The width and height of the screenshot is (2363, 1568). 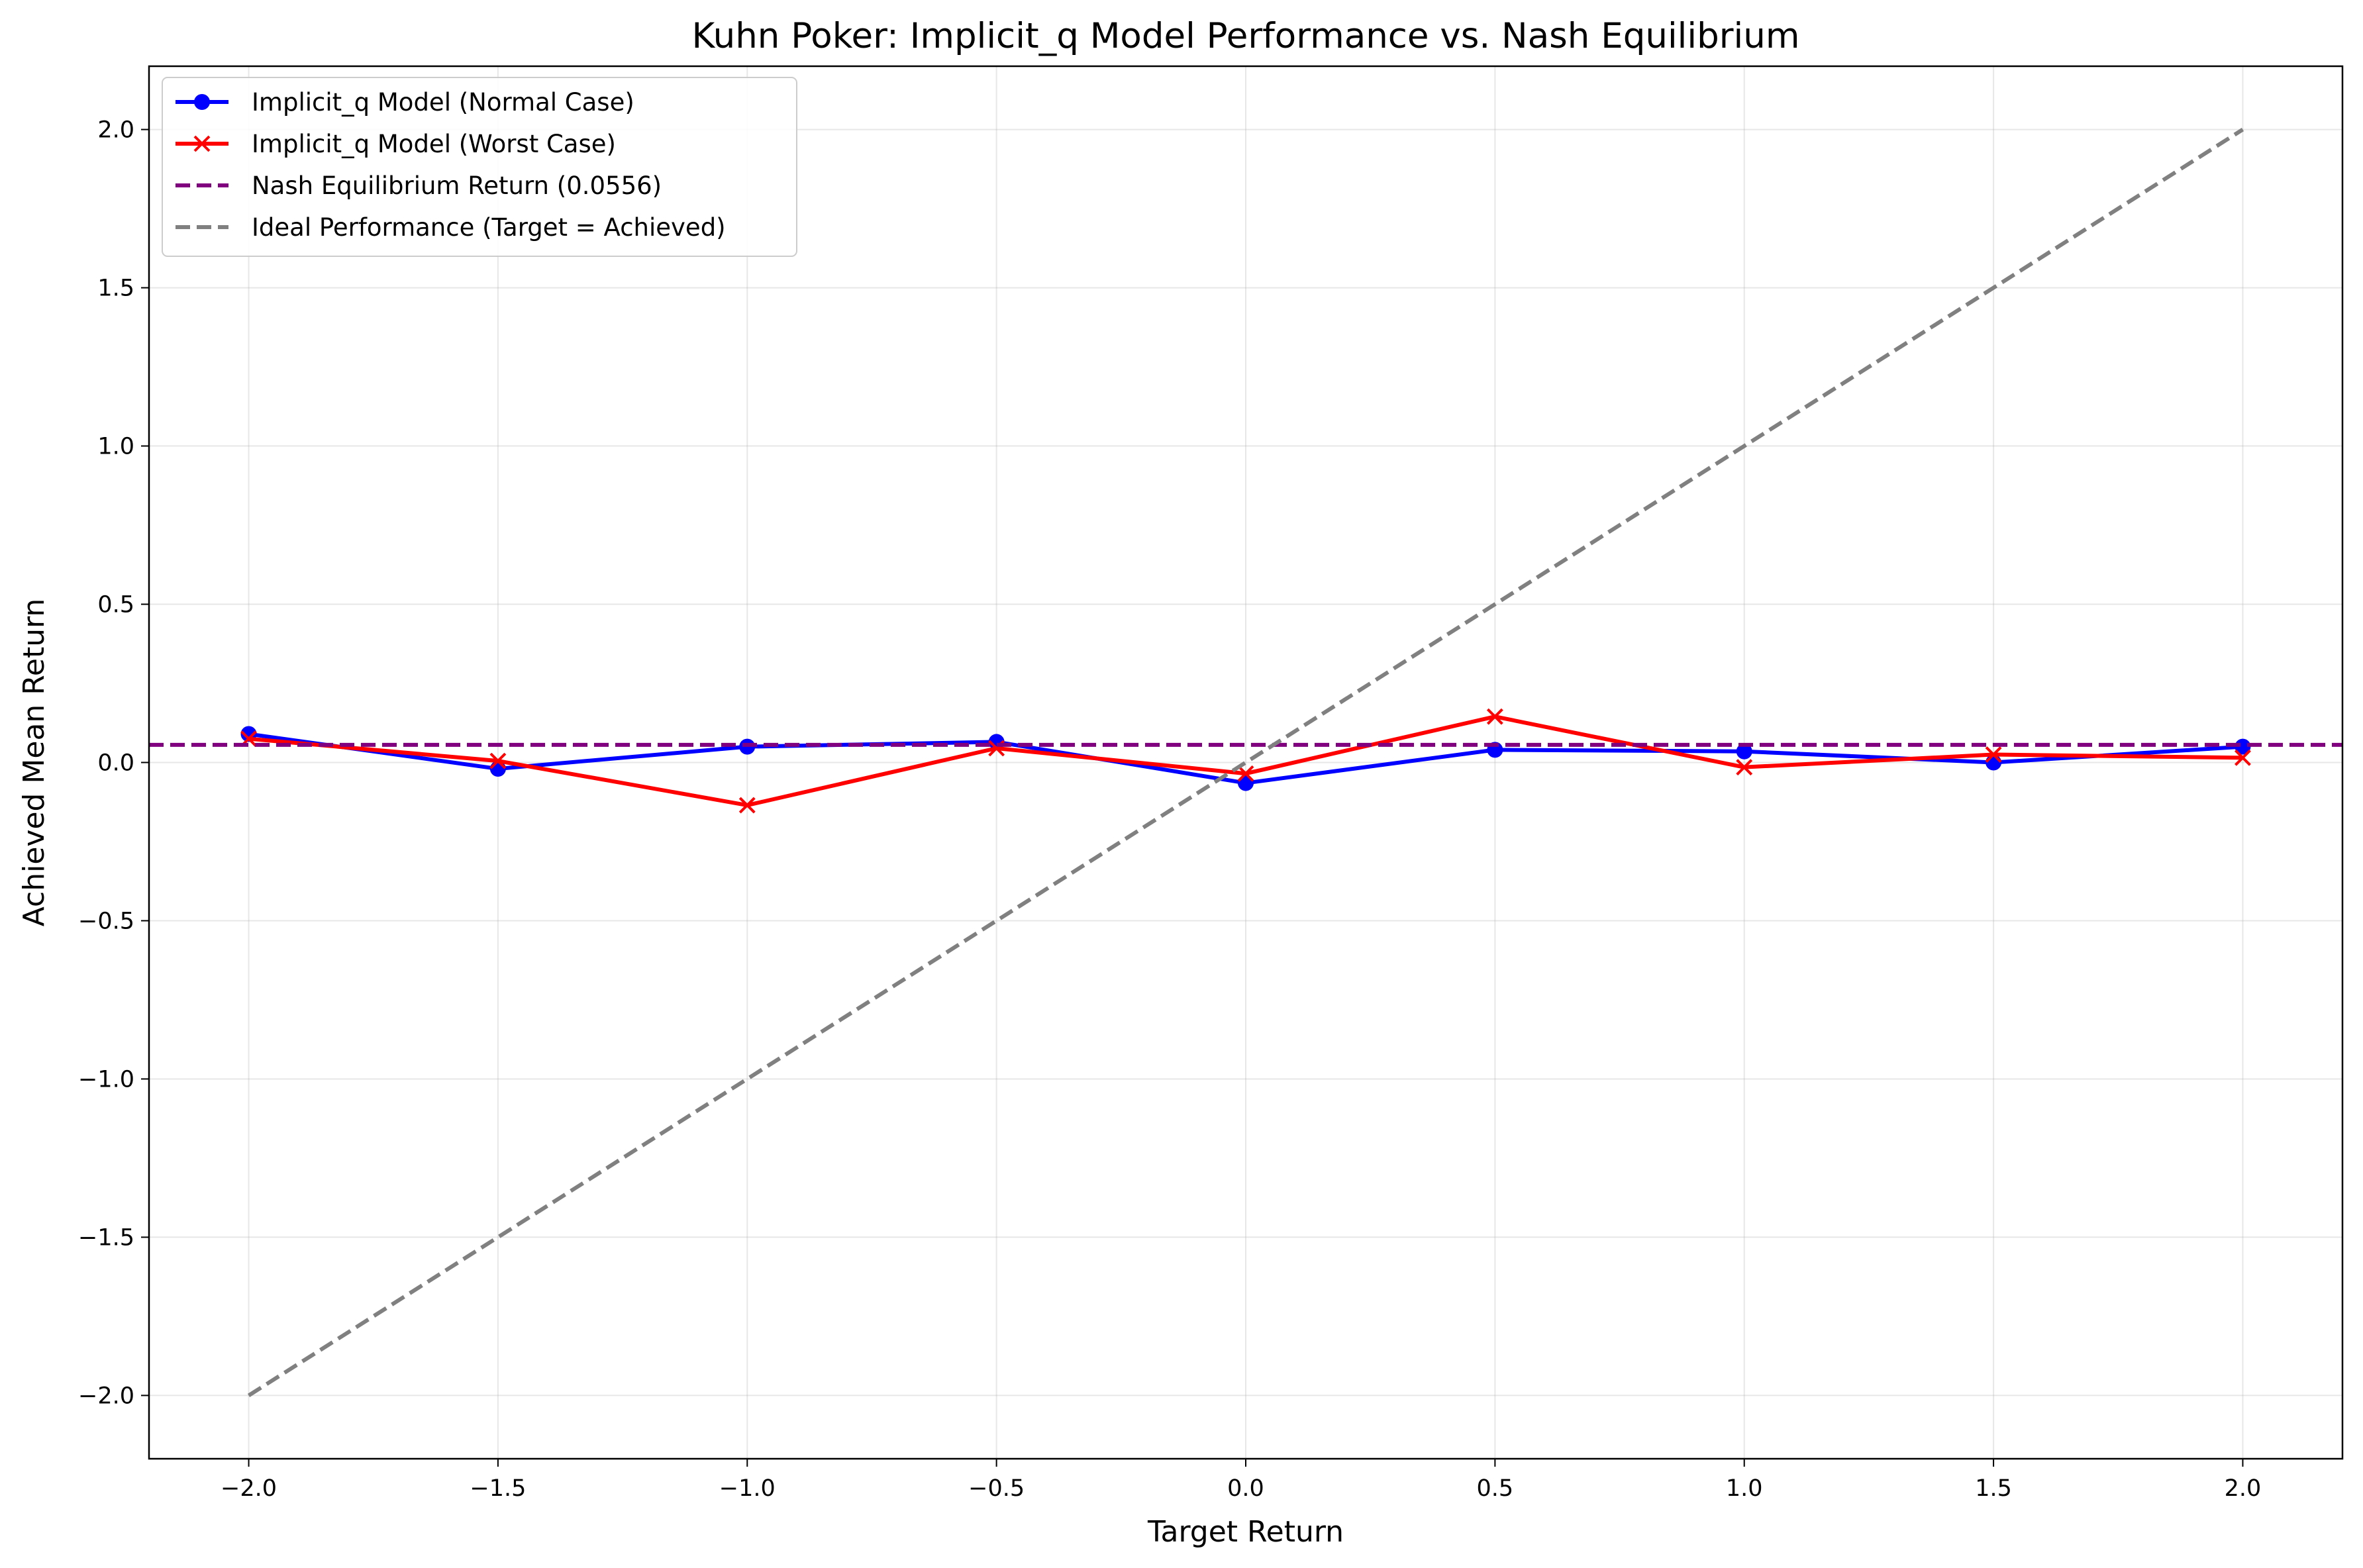 What do you see at coordinates (489, 227) in the screenshot?
I see `legend-label: Ideal Performance (Target = Achieved)` at bounding box center [489, 227].